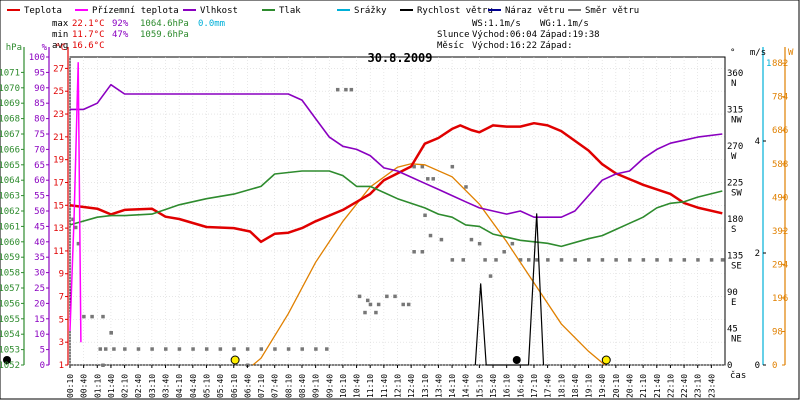 This screenshot has height=404, width=800. Describe the element at coordinates (219, 11) in the screenshot. I see `legend-label: Vlhkost` at that location.